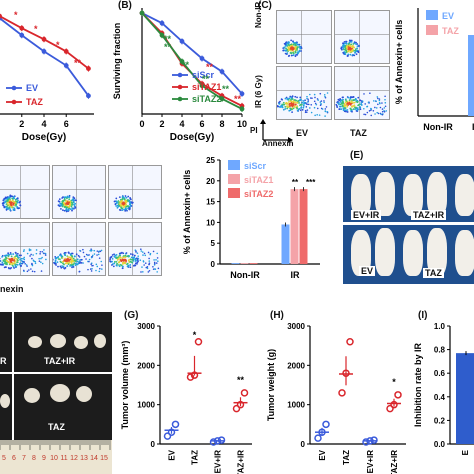 The image size is (474, 474). What do you see at coordinates (296, 275) in the screenshot?
I see `x-tick-label: IR` at bounding box center [296, 275].